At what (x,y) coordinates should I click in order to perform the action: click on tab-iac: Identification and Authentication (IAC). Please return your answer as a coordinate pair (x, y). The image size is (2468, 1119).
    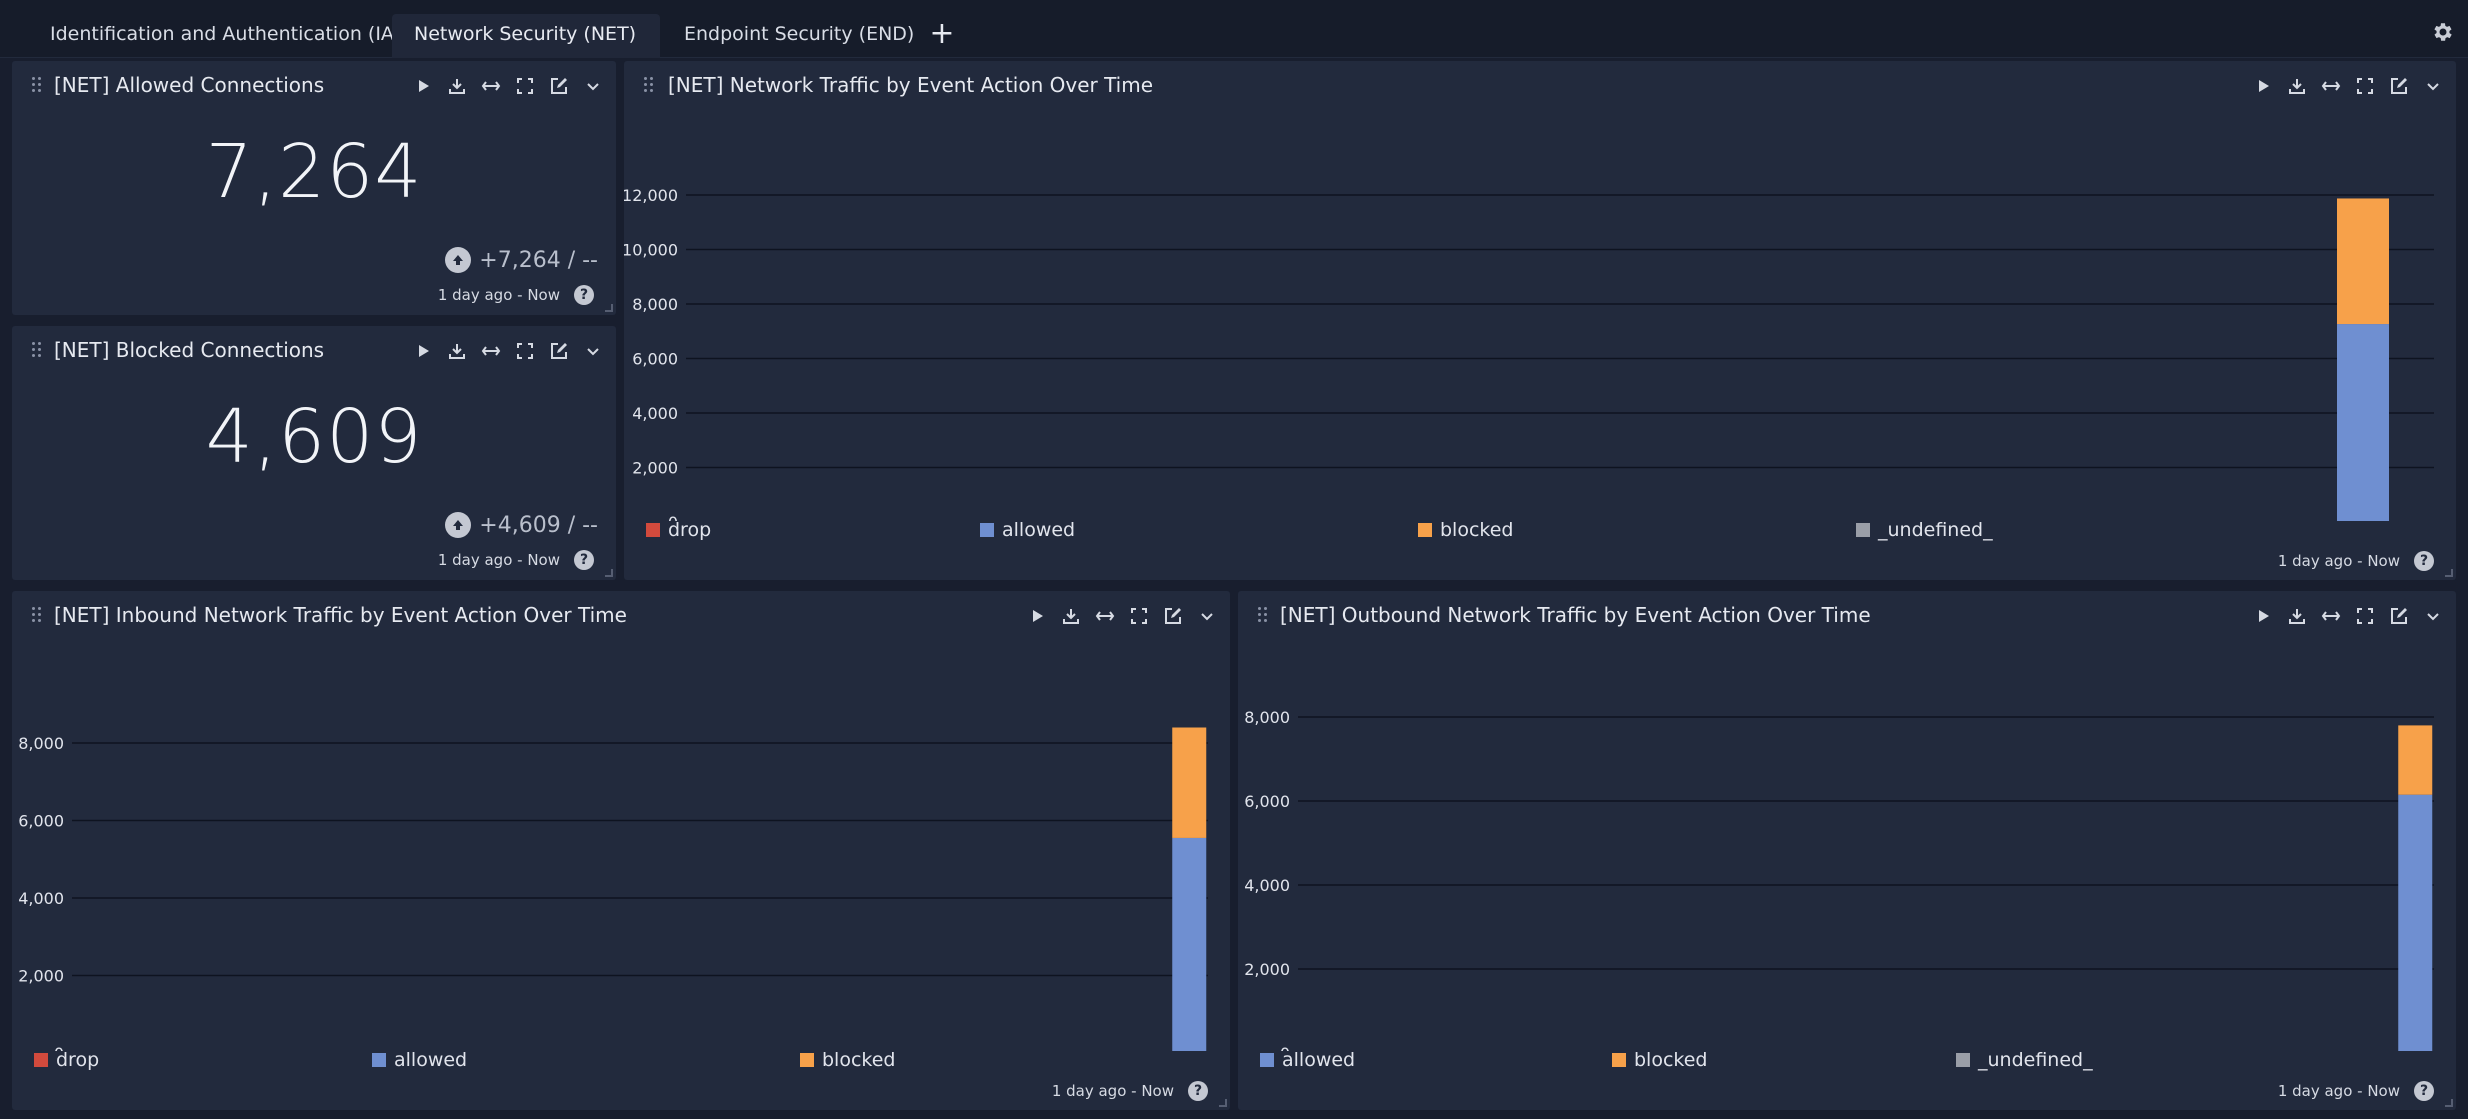
    Looking at the image, I should click on (232, 36).